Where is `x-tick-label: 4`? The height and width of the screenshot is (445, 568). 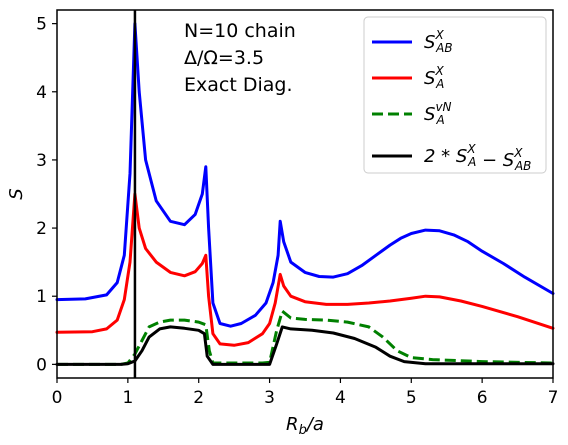
x-tick-label: 4 is located at coordinates (340, 398).